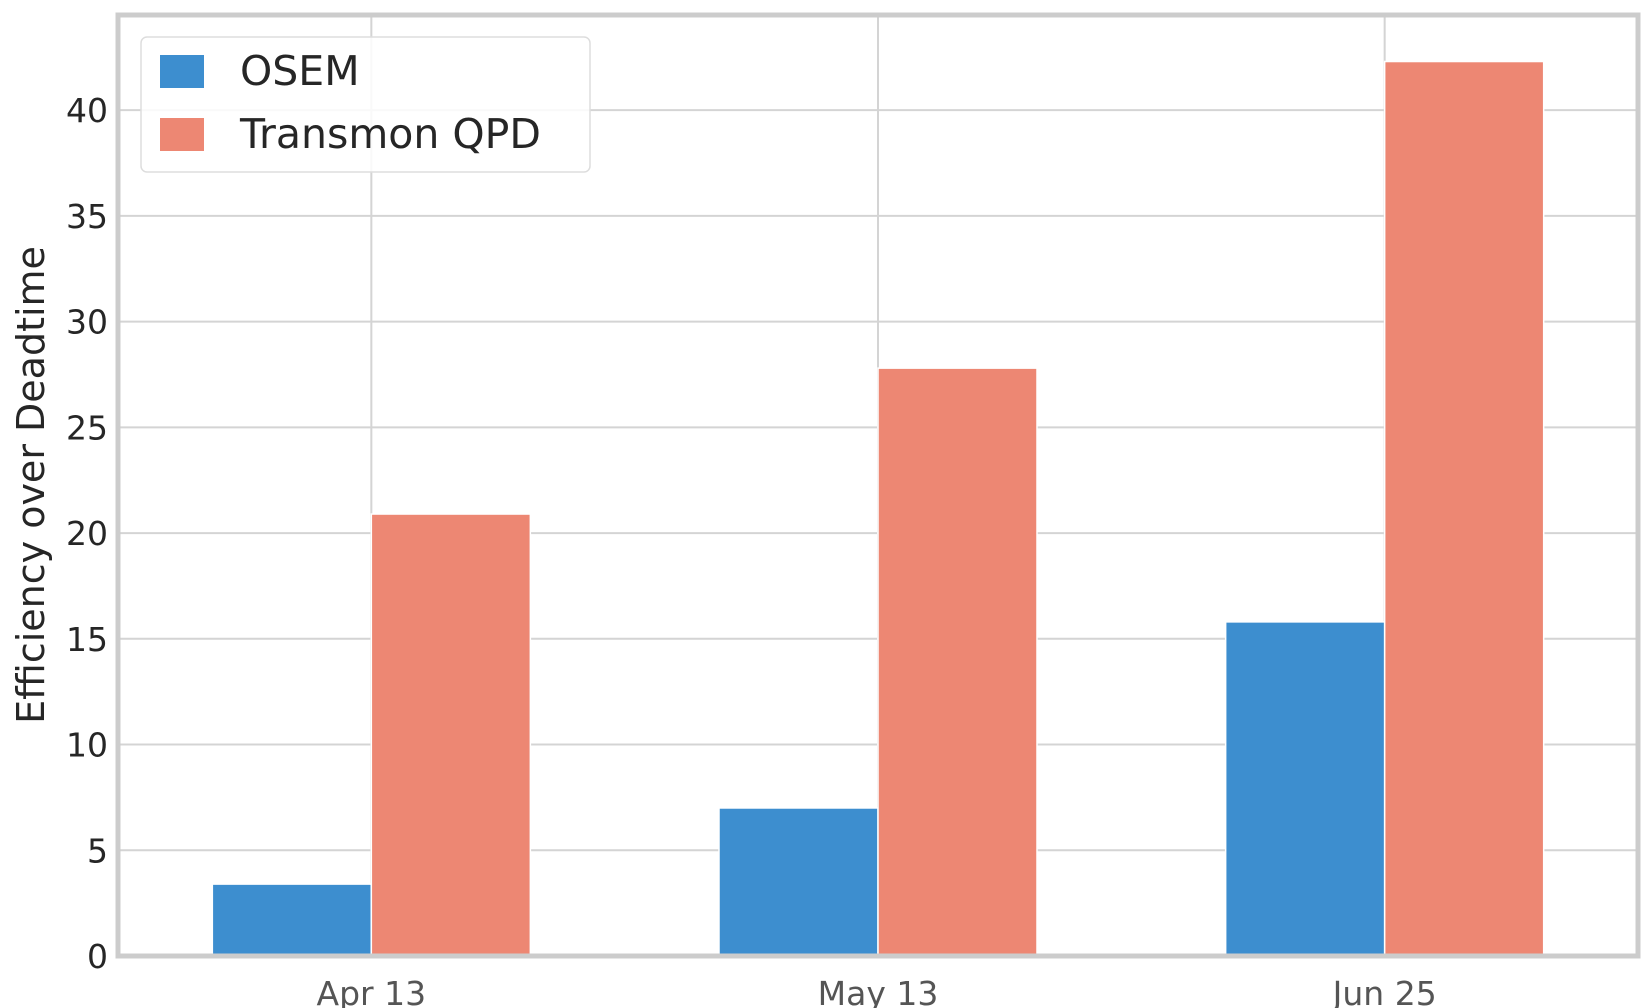 The height and width of the screenshot is (1008, 1650). I want to click on x-tick-label: Apr 13, so click(372, 991).